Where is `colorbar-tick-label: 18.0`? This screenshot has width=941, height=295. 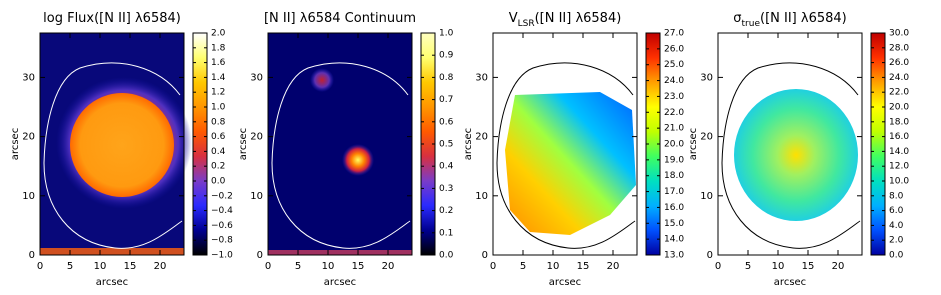 colorbar-tick-label: 18.0 is located at coordinates (899, 122).